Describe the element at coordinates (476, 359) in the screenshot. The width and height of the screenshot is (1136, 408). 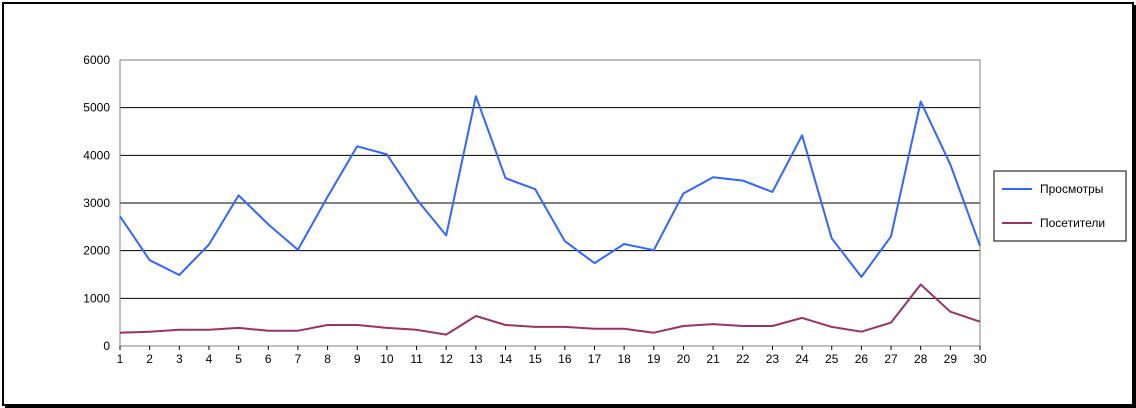
I see `x-tick-label: 13` at that location.